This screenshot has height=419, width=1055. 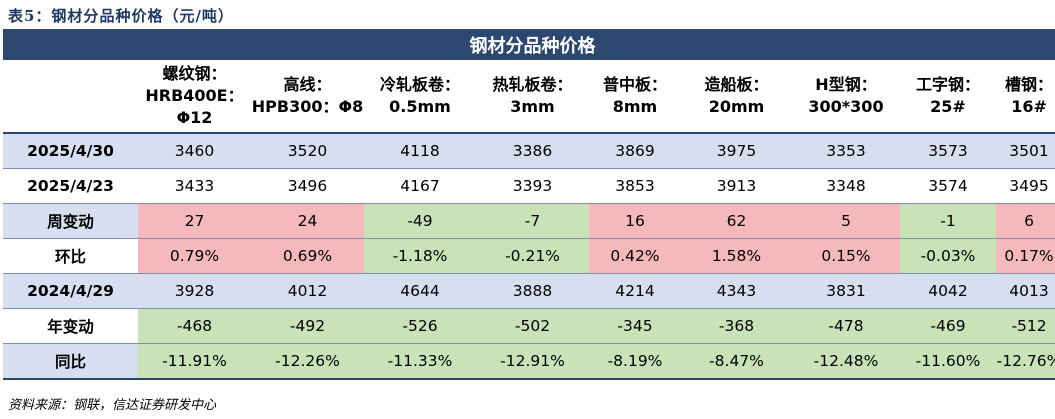 I want to click on table-cell: 3433, so click(x=194, y=186).